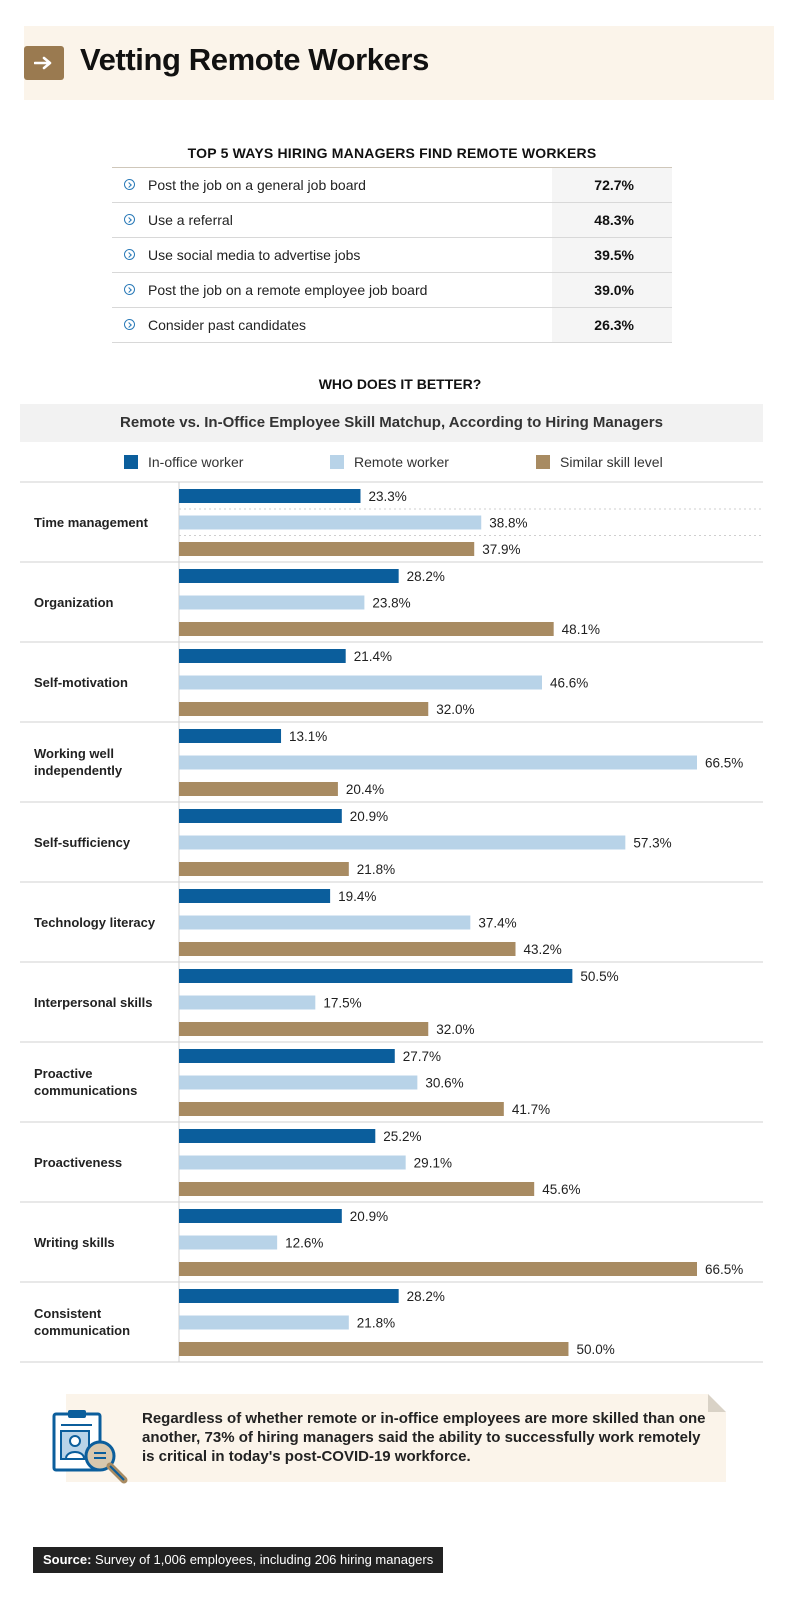  What do you see at coordinates (392, 325) in the screenshot?
I see `top5-row: Consider past candidates 26.3%` at bounding box center [392, 325].